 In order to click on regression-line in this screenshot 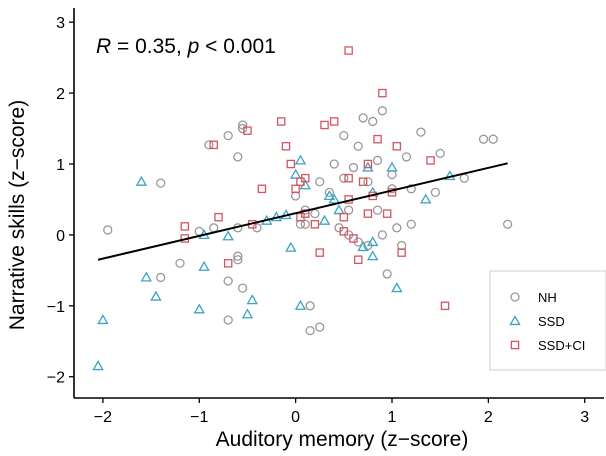, I will do `click(302, 211)`.